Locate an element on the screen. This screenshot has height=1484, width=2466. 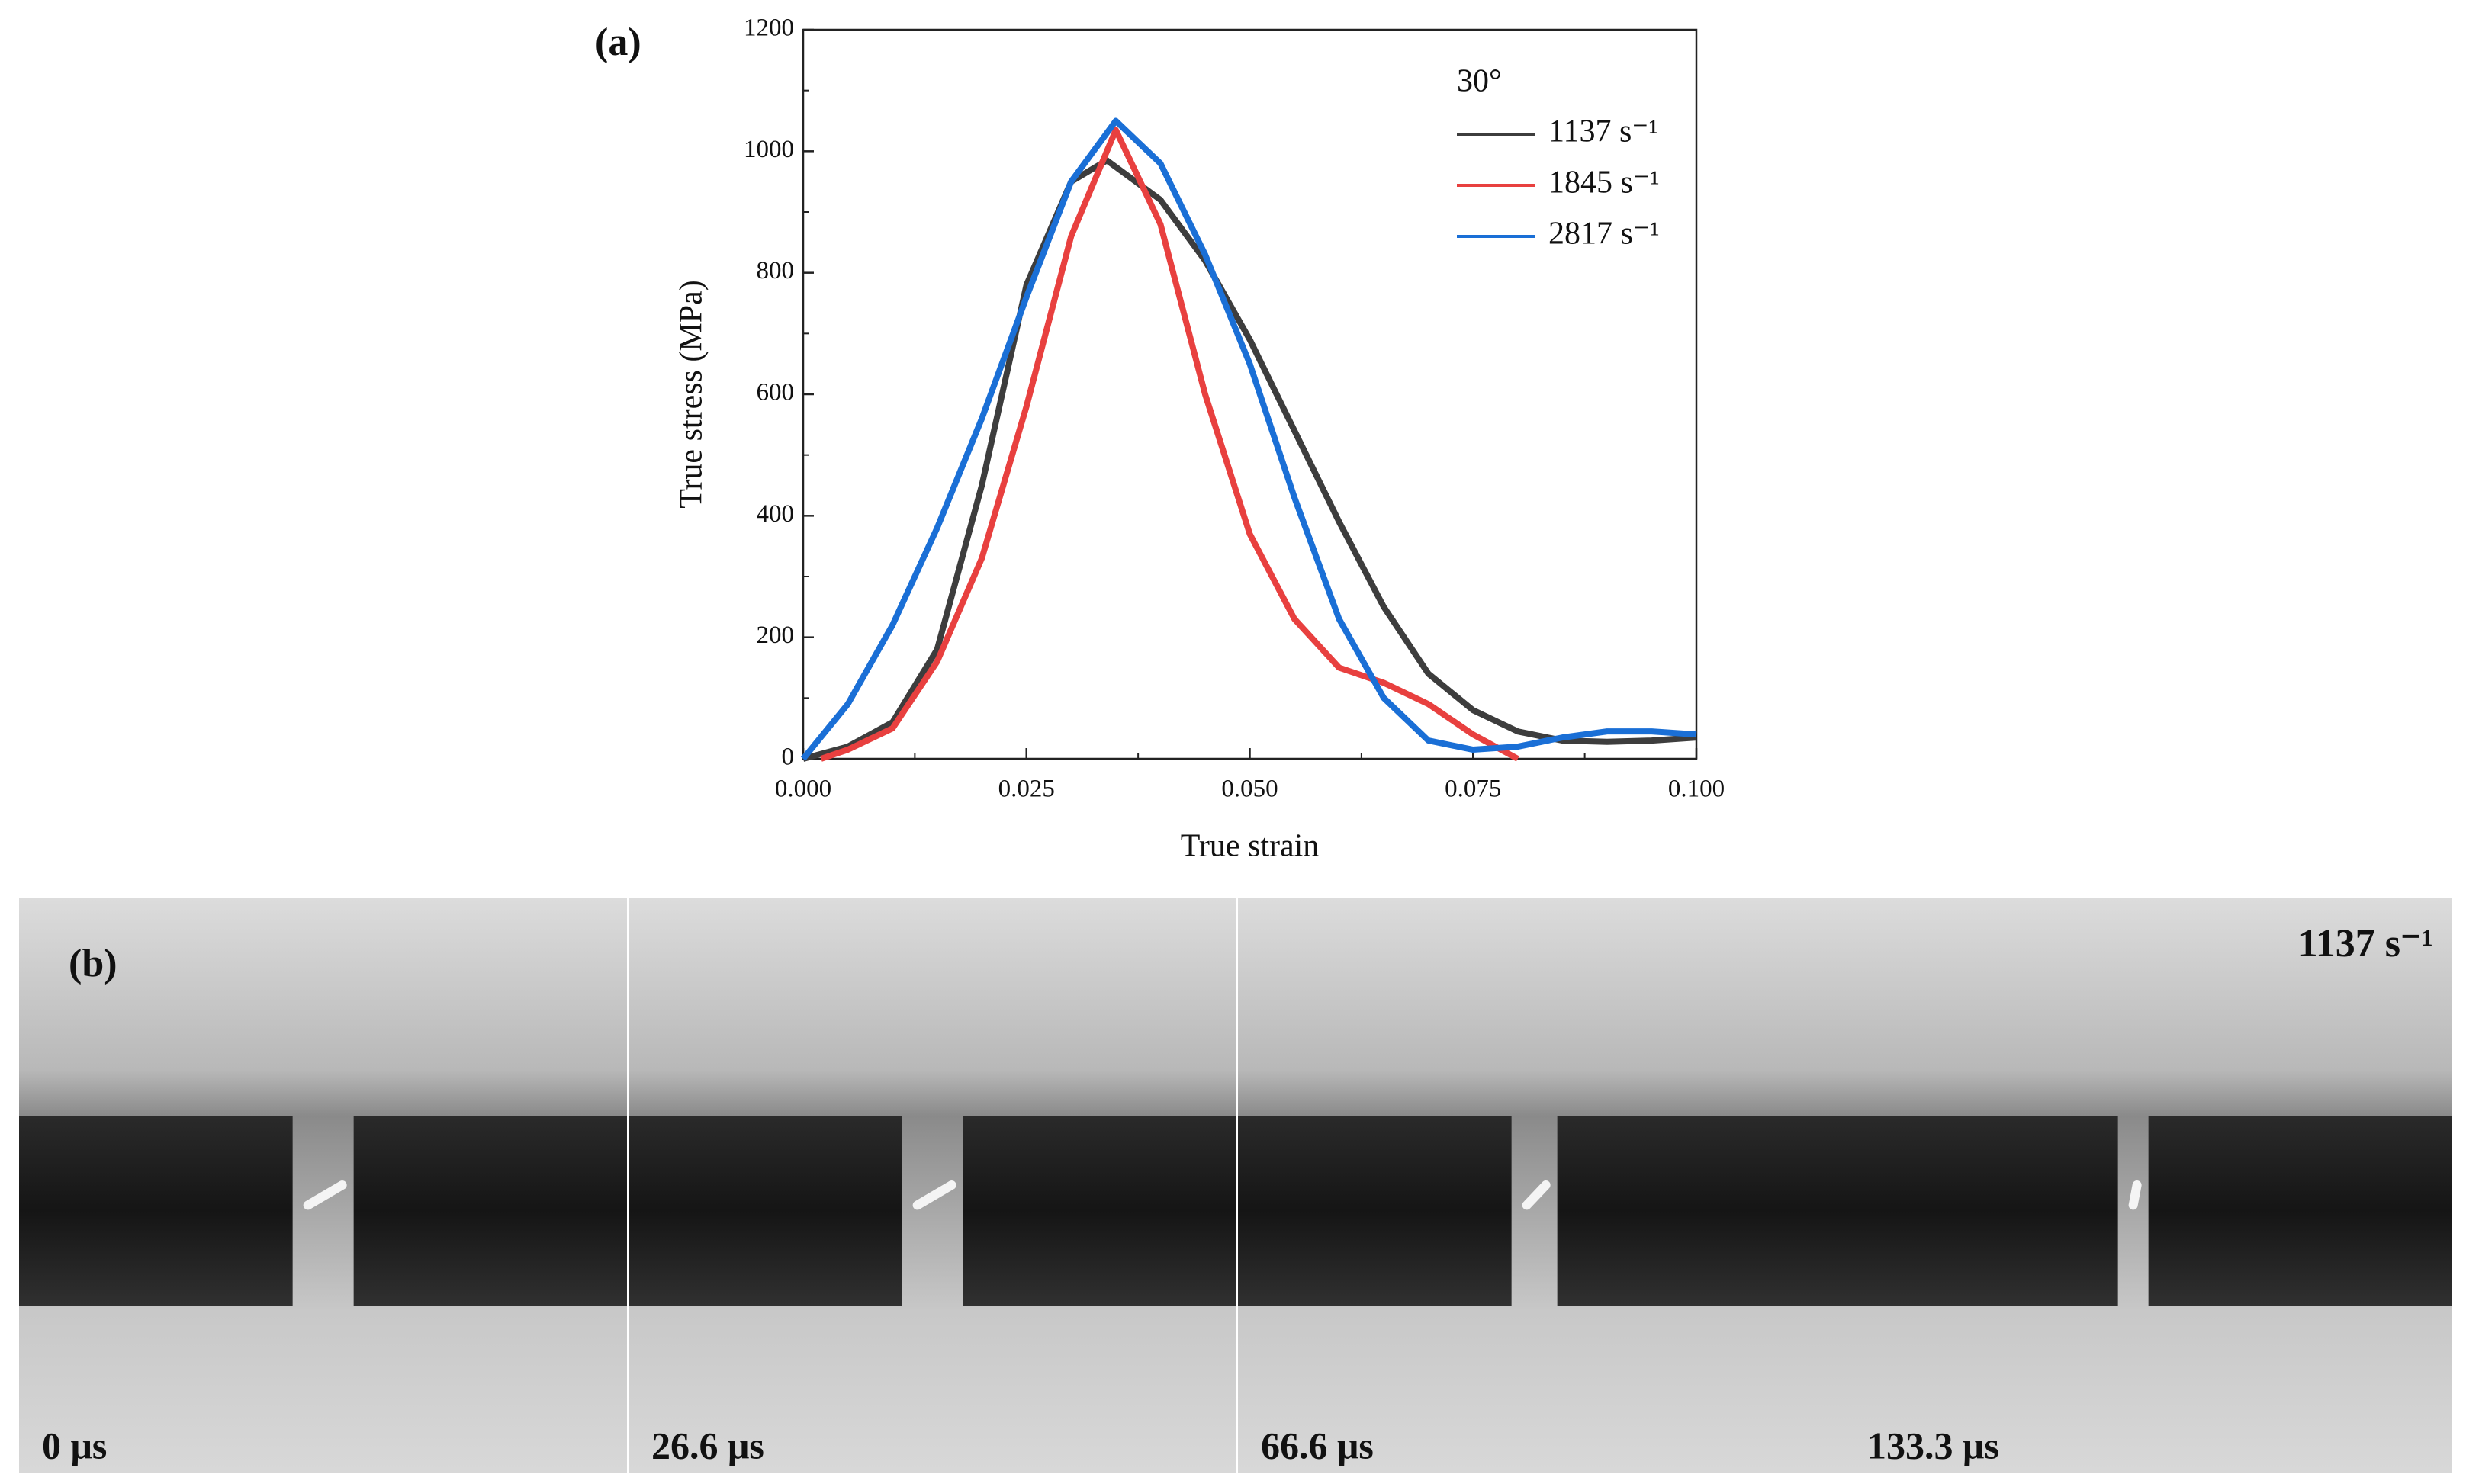
legend-label: 2817 s⁻¹ is located at coordinates (1604, 235).